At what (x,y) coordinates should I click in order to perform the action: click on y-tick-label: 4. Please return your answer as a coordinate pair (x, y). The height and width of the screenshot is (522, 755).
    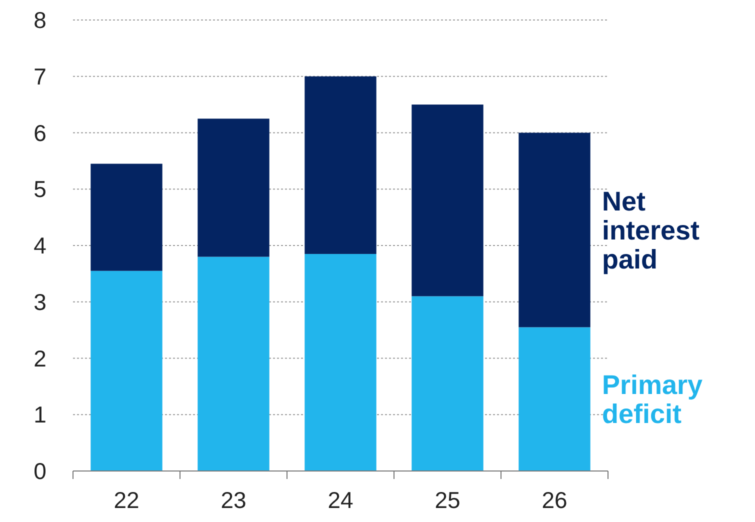
    Looking at the image, I should click on (40, 245).